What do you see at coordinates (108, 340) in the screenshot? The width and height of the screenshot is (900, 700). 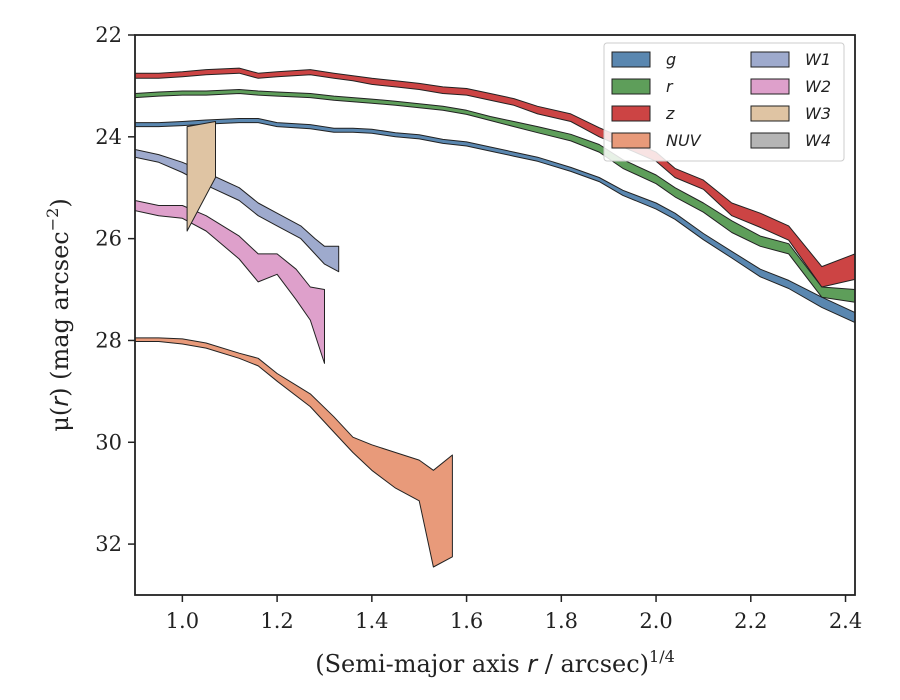 I see `y-tick-label: 28` at bounding box center [108, 340].